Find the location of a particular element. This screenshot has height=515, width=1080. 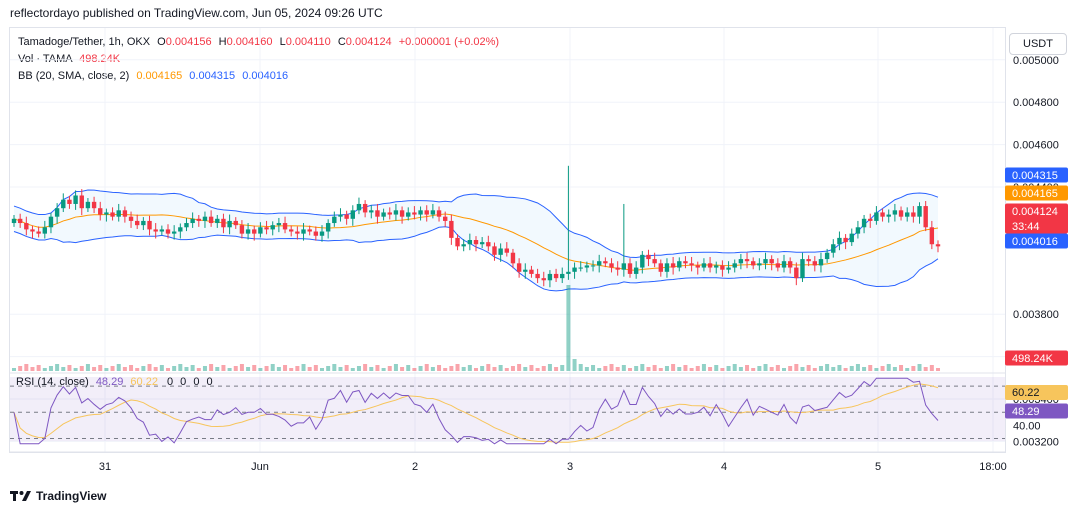

badge-bb-upper: 0.004315 is located at coordinates (1035, 176).